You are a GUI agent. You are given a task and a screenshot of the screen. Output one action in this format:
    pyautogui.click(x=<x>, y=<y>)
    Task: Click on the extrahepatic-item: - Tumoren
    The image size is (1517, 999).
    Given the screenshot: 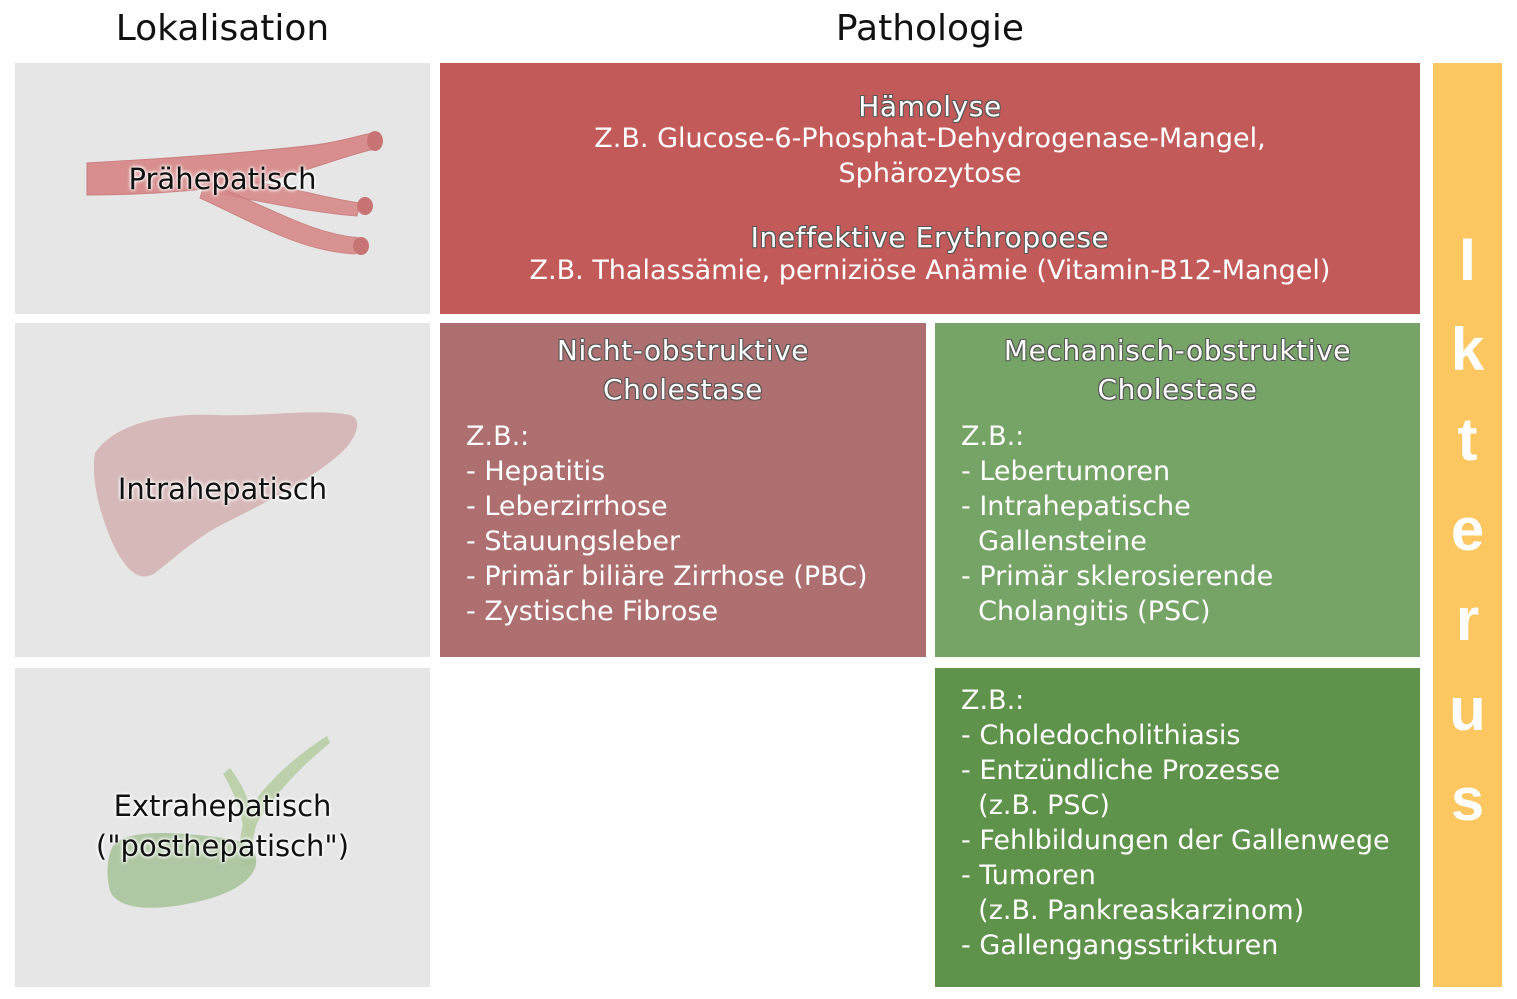 What is the action you would take?
    pyautogui.click(x=1028, y=875)
    